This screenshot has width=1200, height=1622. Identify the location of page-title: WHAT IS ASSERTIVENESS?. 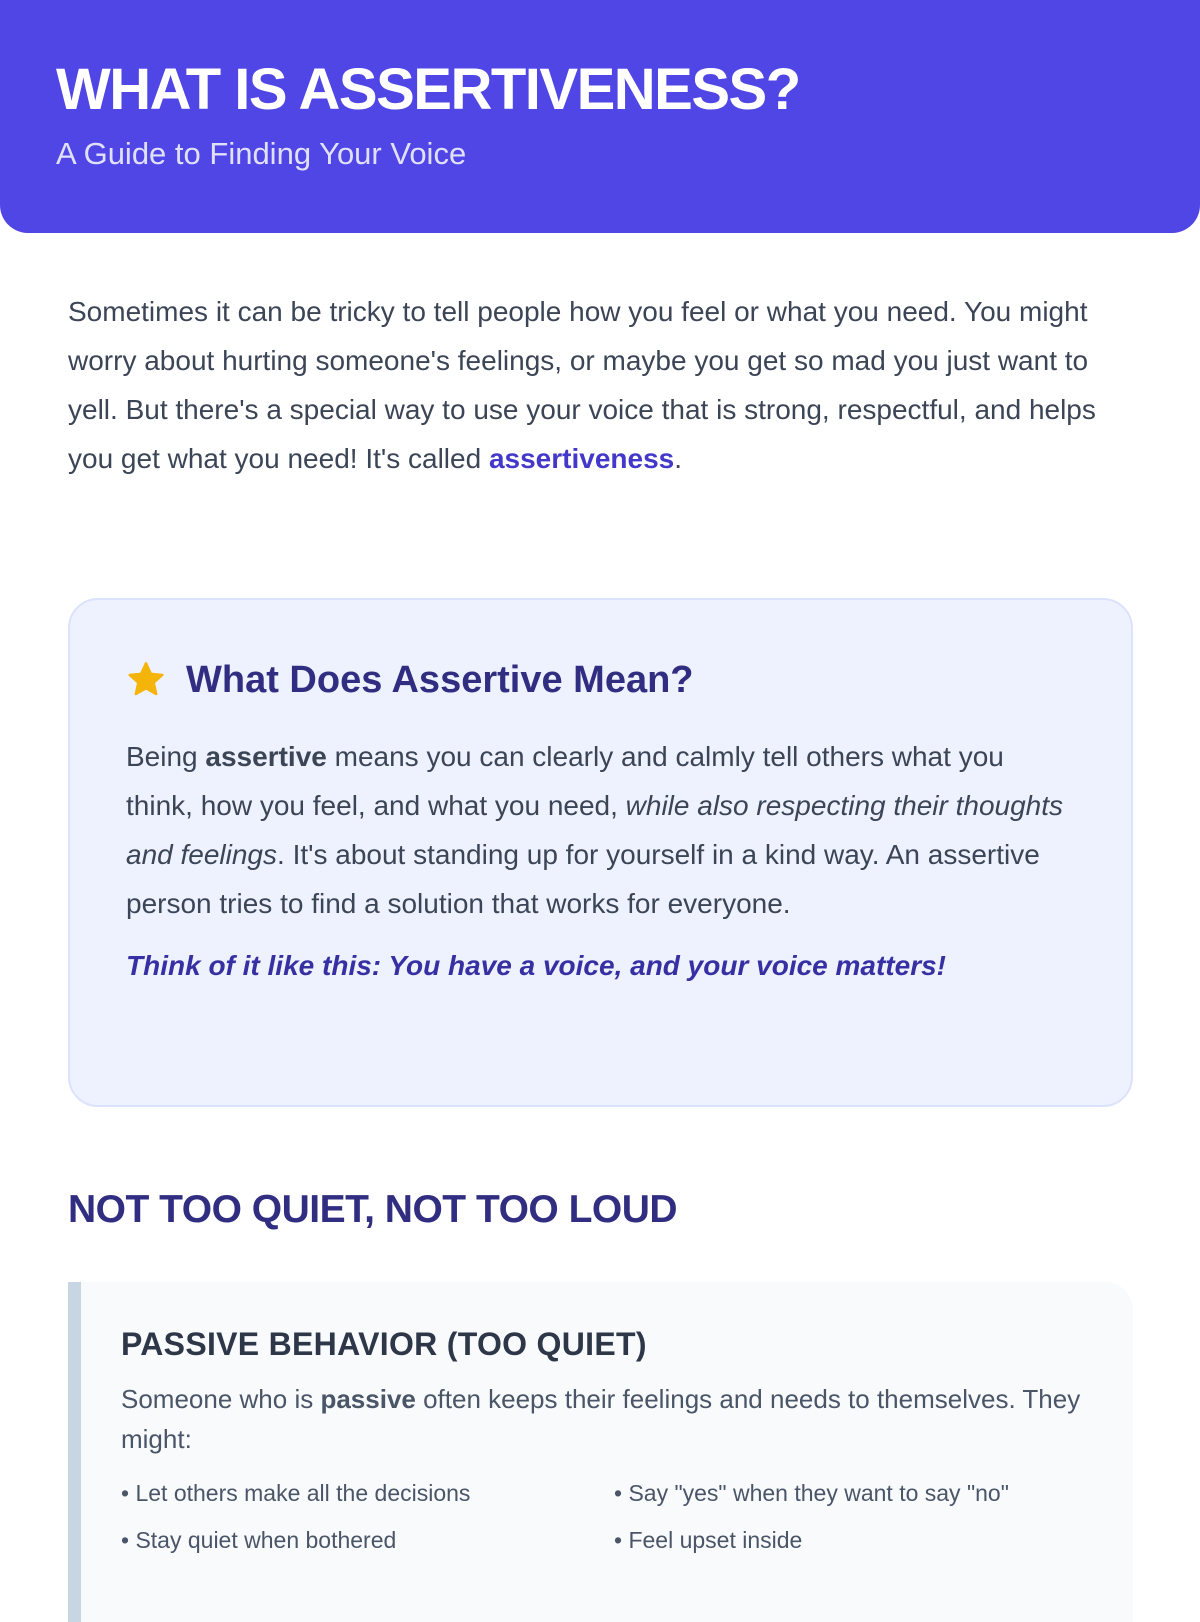
(428, 89).